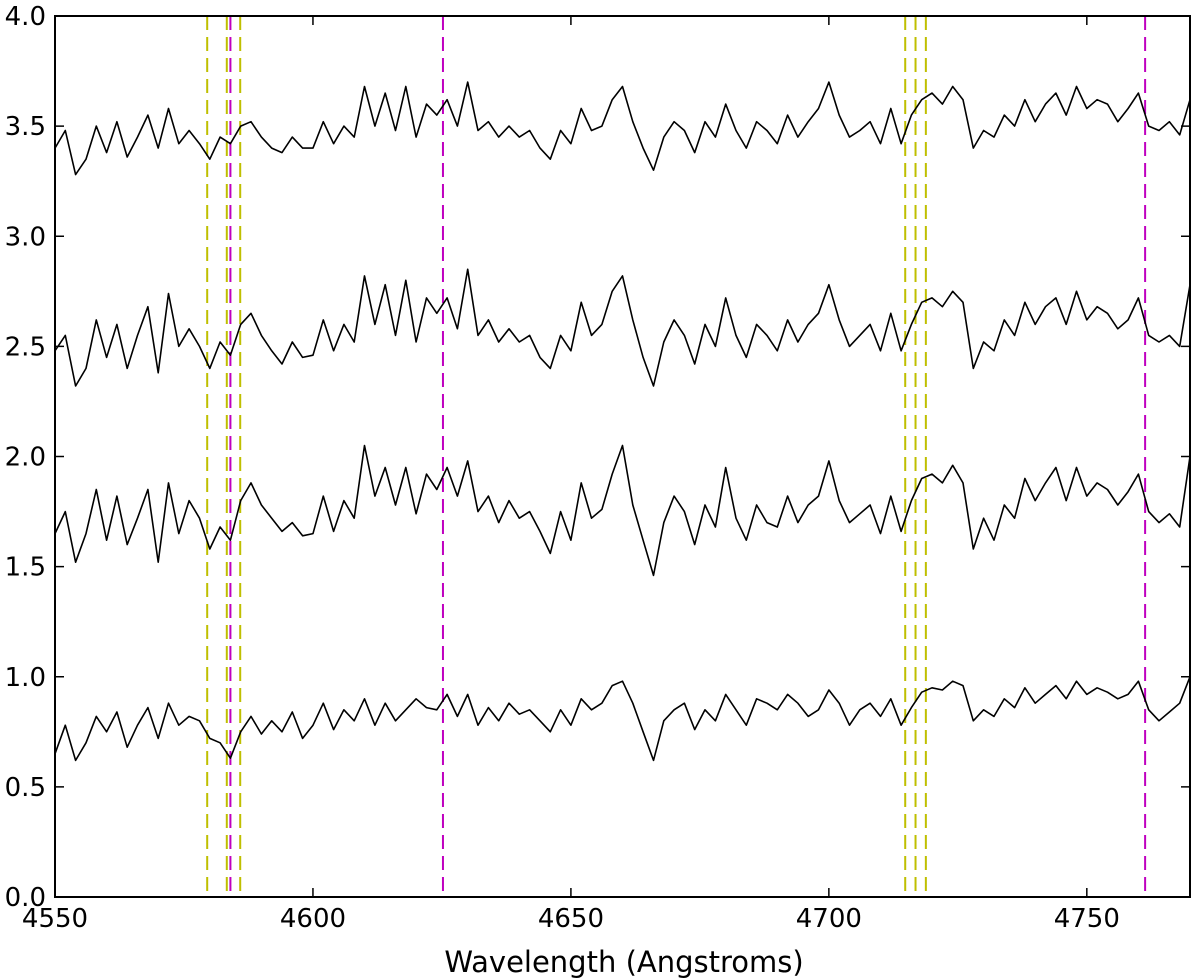 Image resolution: width=1200 pixels, height=979 pixels. What do you see at coordinates (25, 17) in the screenshot?
I see `y-tick-label: 4.0` at bounding box center [25, 17].